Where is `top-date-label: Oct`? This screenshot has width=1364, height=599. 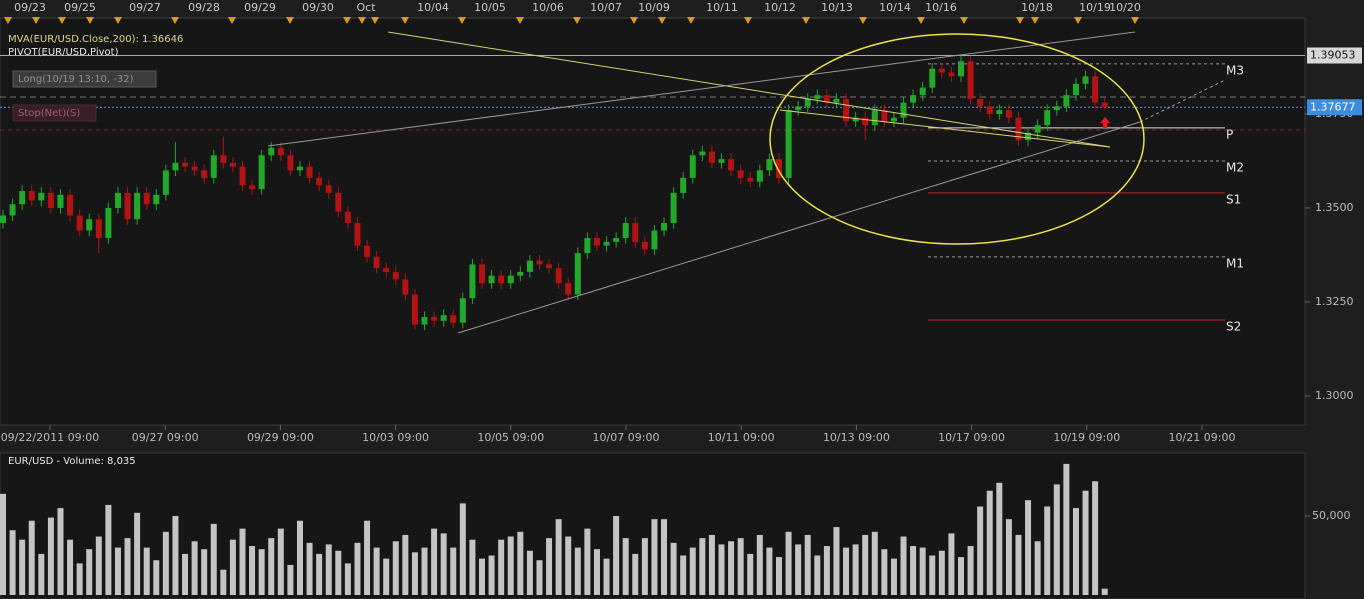 top-date-label: Oct is located at coordinates (366, 7).